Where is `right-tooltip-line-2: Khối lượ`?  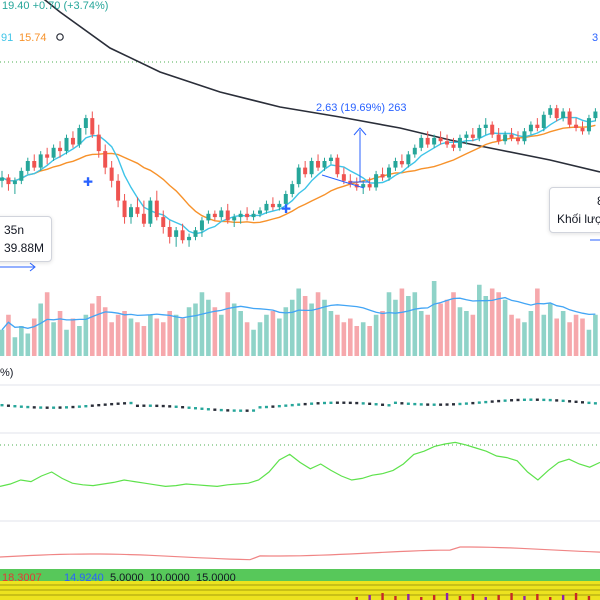 right-tooltip-line-2: Khối lượ is located at coordinates (578, 219).